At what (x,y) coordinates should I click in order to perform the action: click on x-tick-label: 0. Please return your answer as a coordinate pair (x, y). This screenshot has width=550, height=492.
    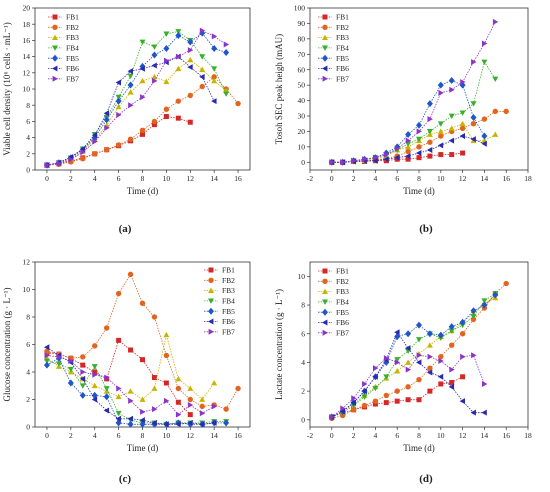
    Looking at the image, I should click on (332, 435).